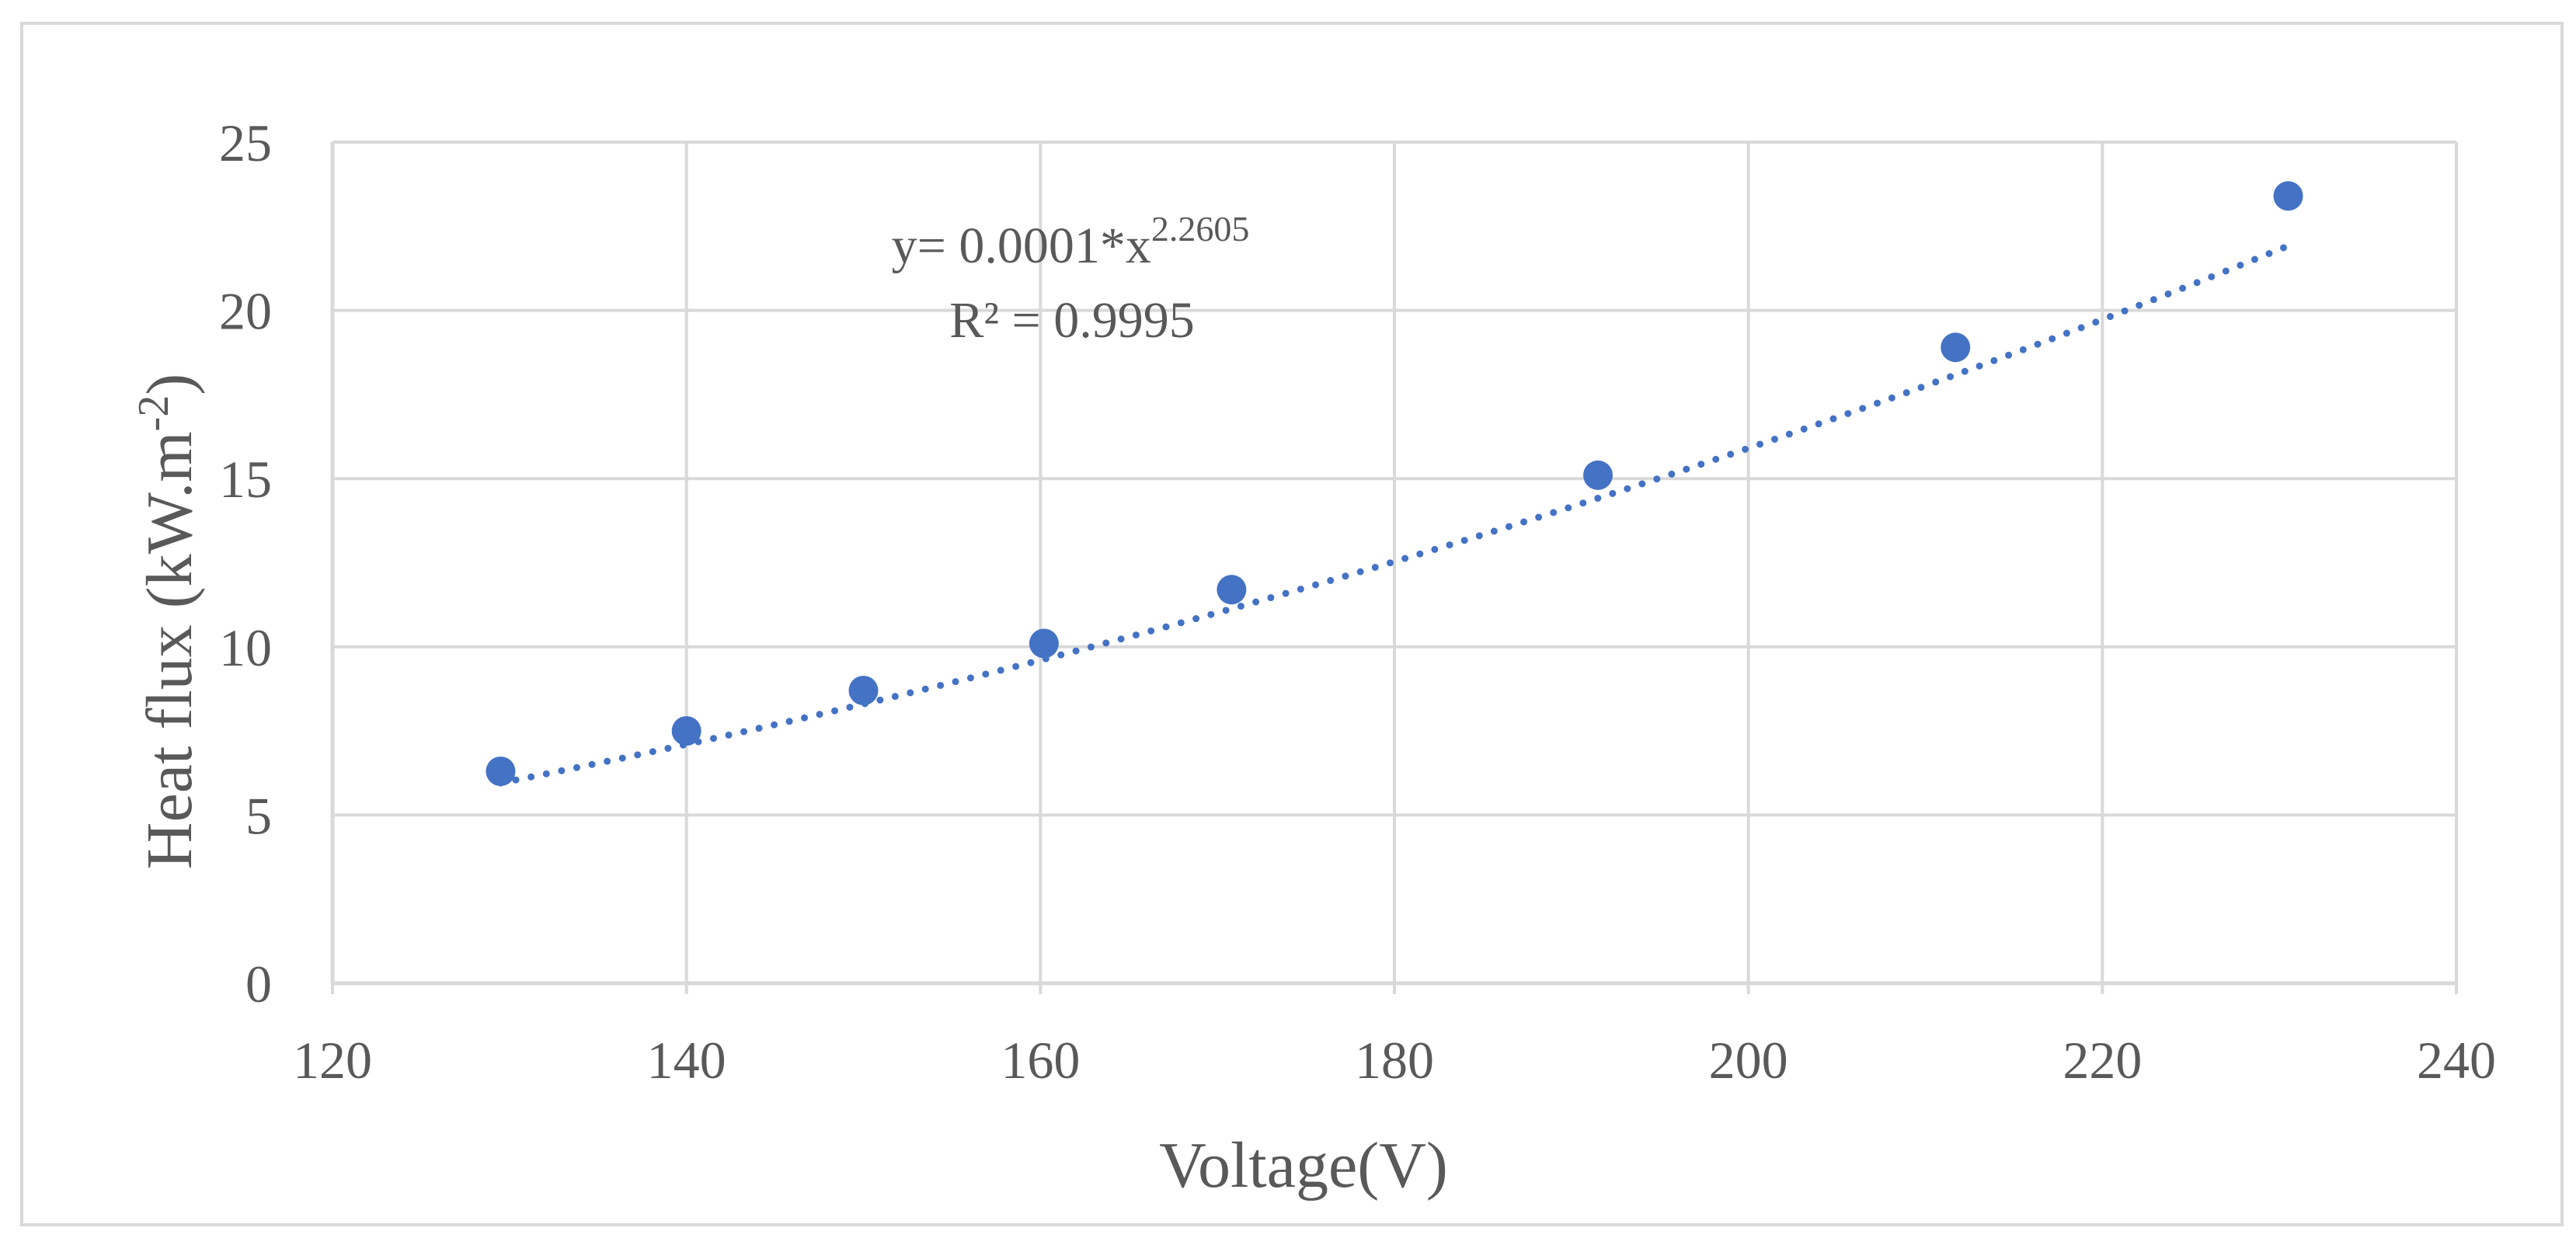 The image size is (2576, 1252). I want to click on x-tick-label: 220, so click(2102, 1060).